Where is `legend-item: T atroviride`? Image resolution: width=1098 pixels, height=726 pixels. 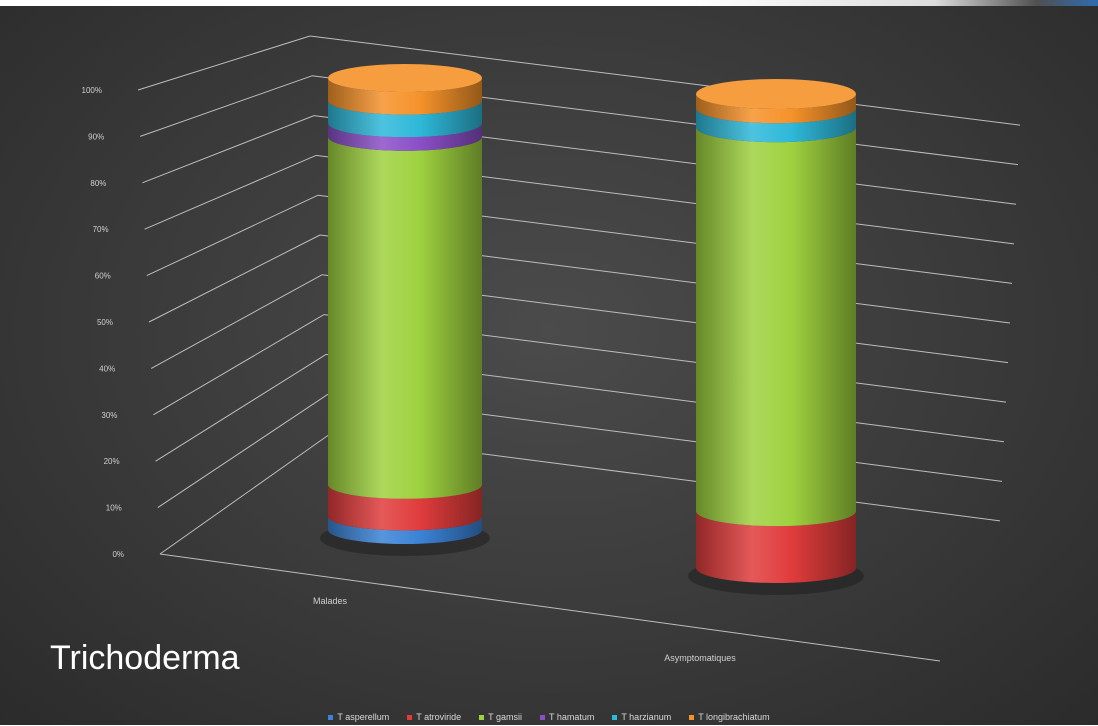
legend-item: T atroviride is located at coordinates (434, 717).